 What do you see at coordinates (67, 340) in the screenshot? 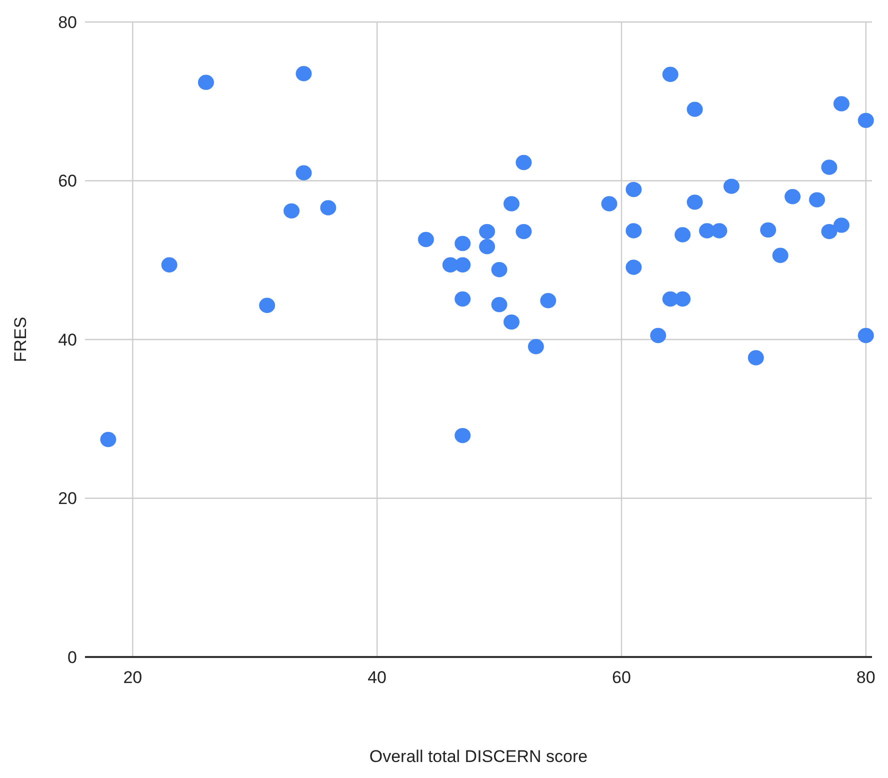
I see `y-tick-label: 40` at bounding box center [67, 340].